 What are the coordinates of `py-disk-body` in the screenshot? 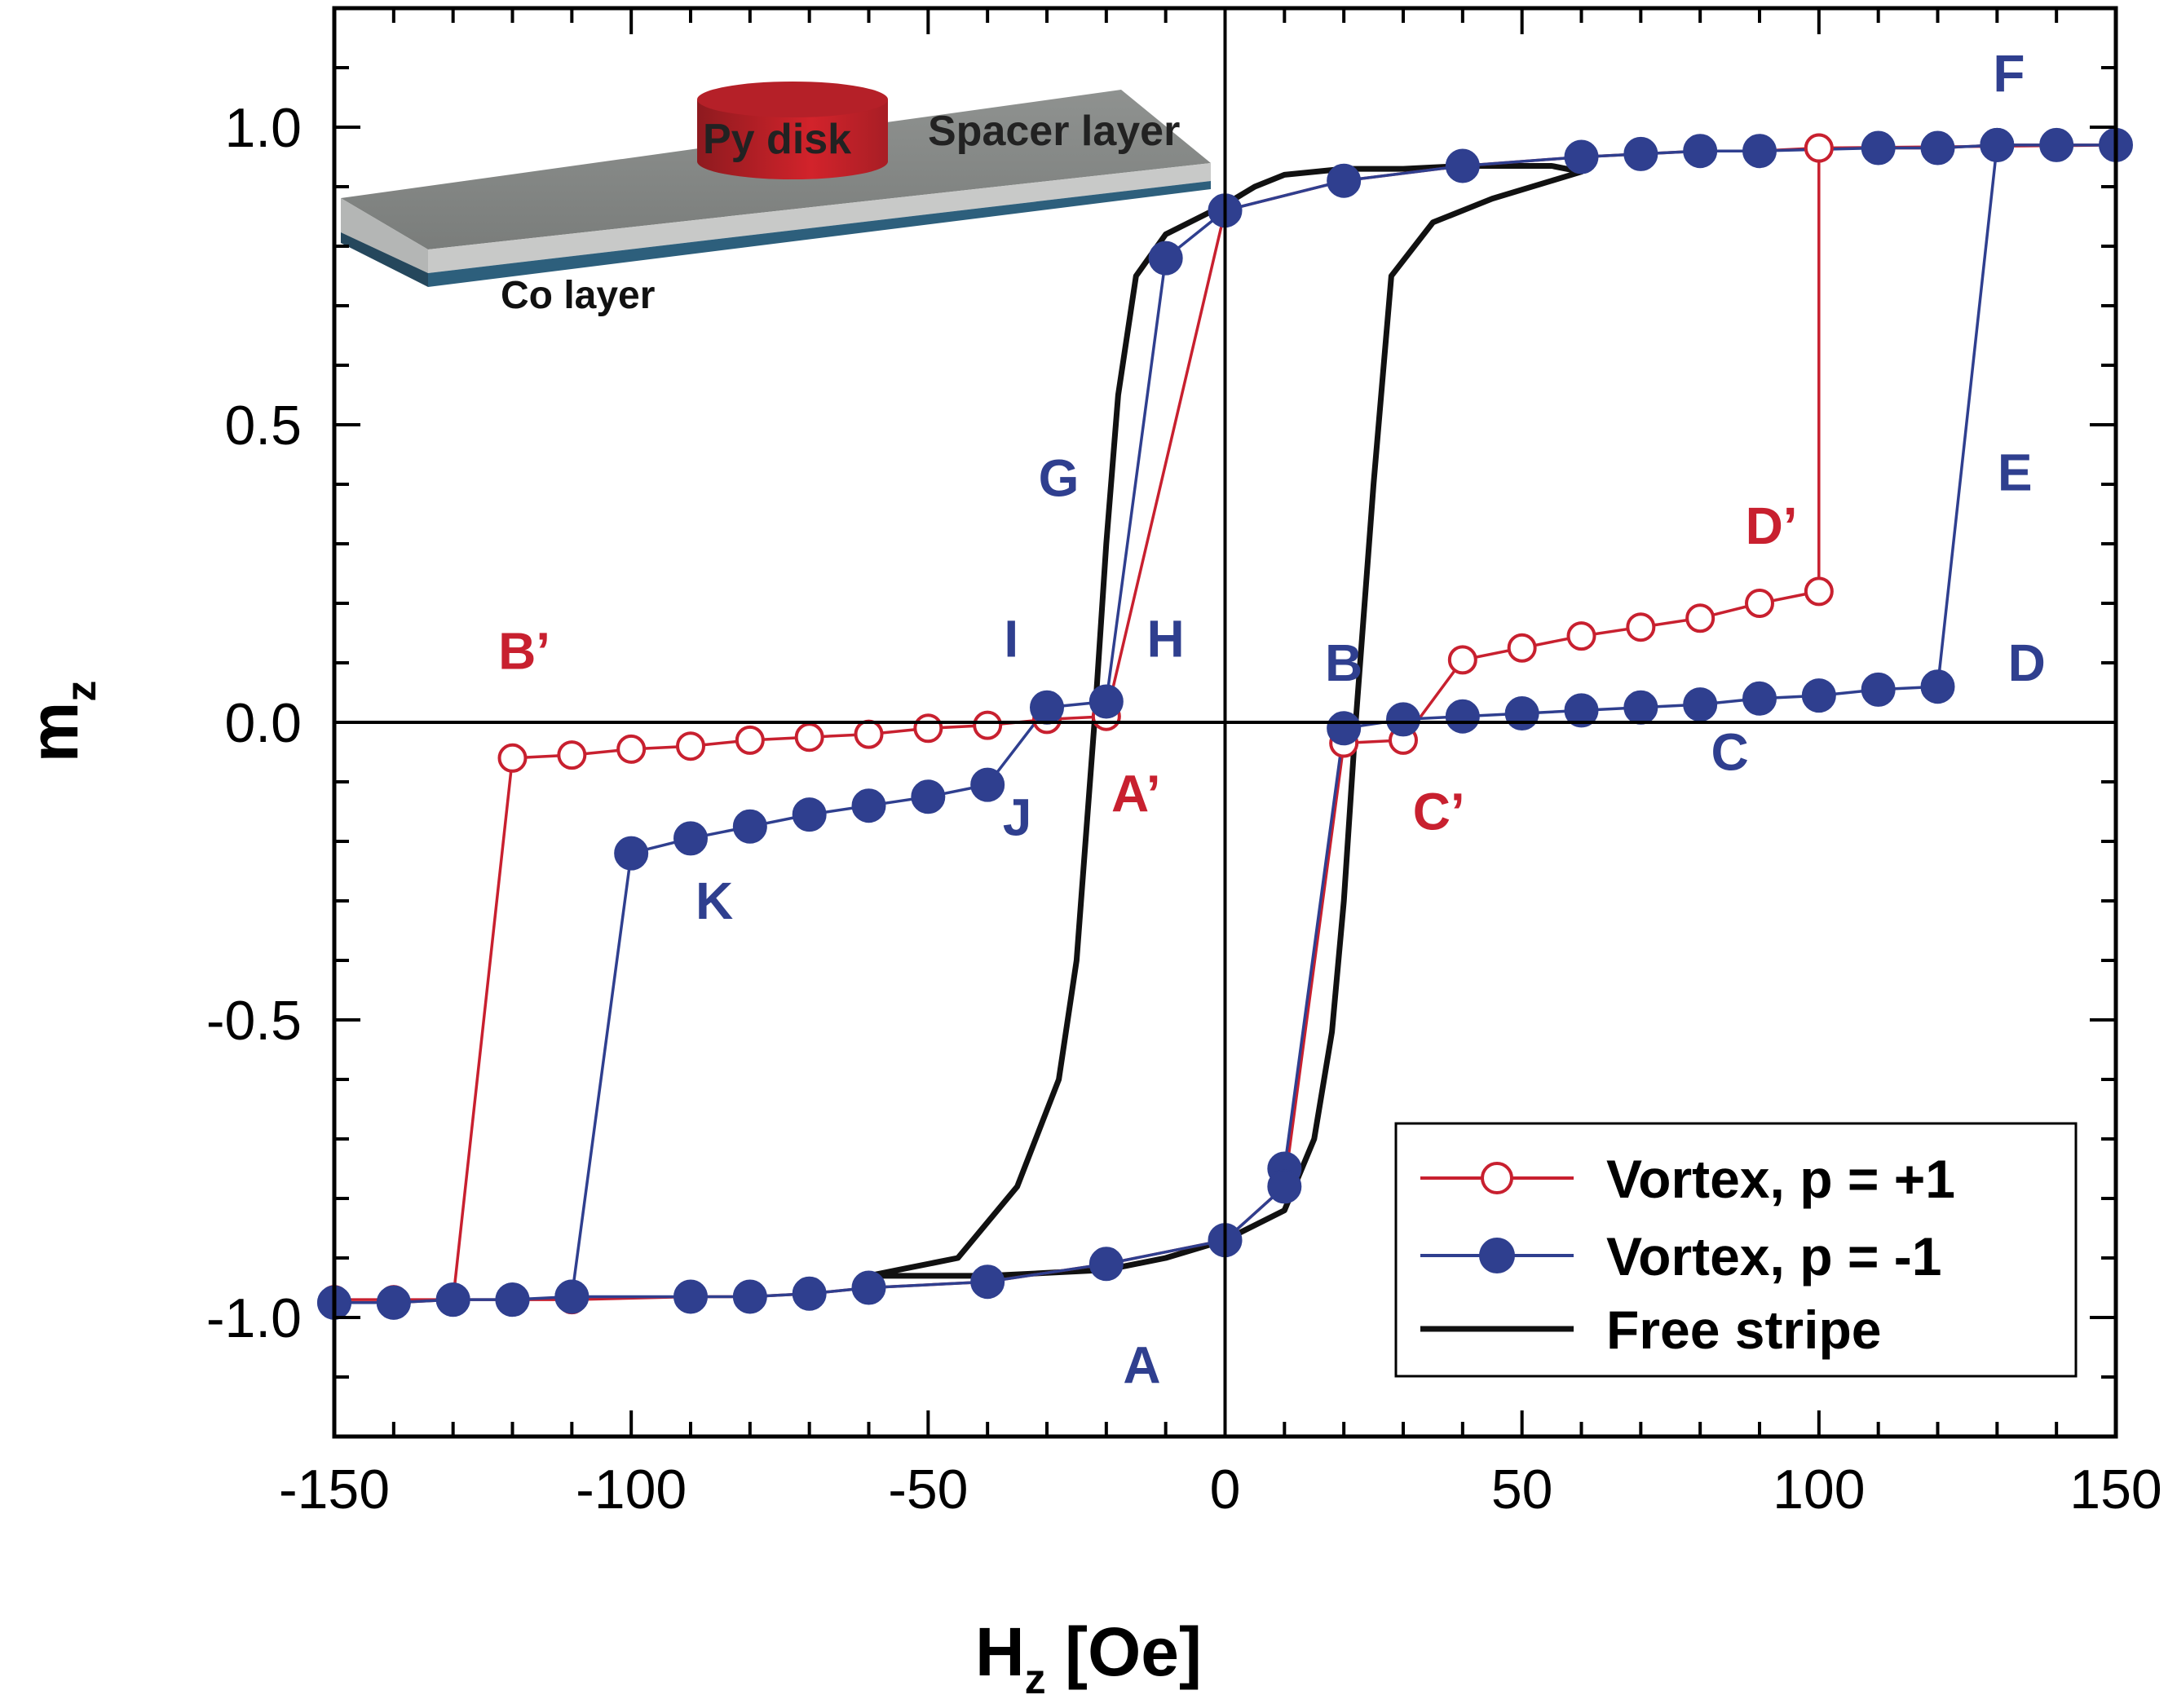 It's located at (792, 139).